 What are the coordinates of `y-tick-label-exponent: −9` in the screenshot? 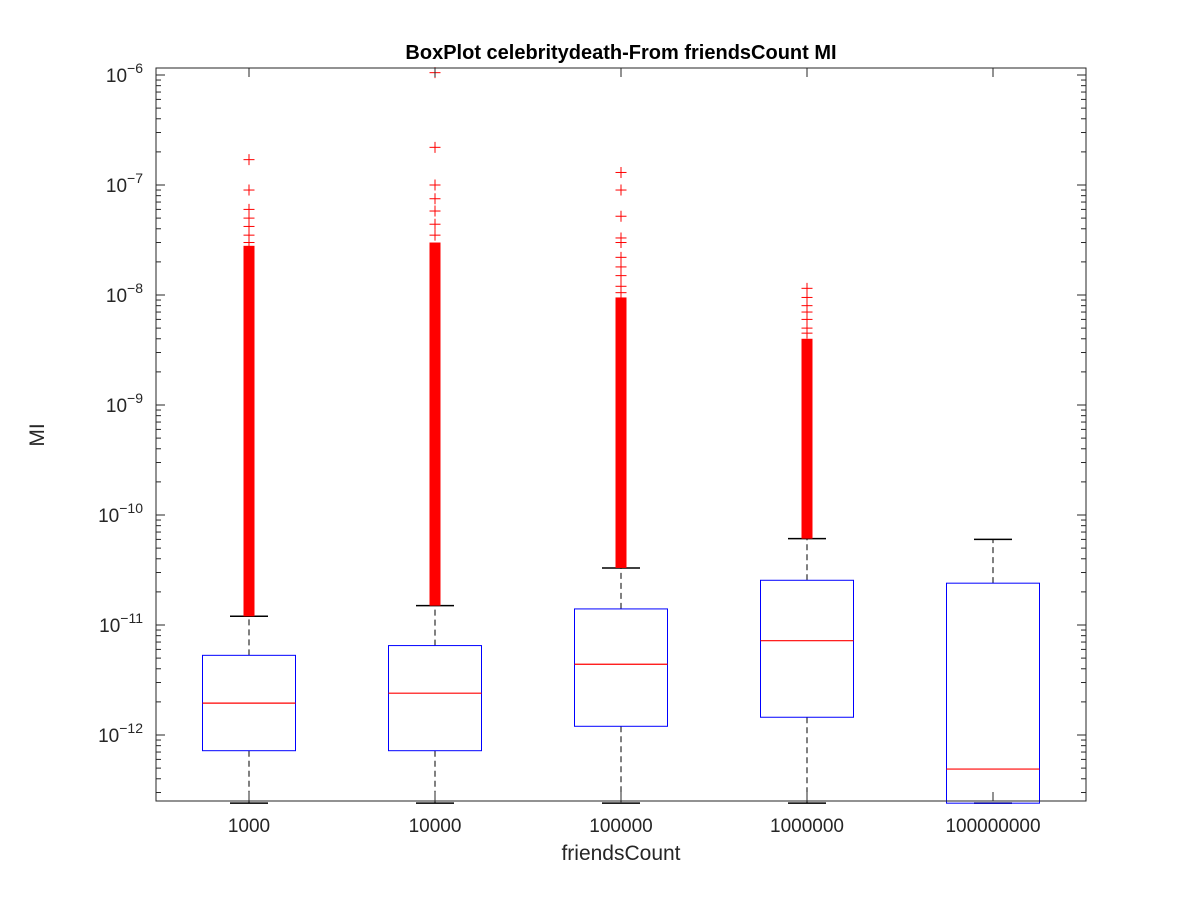 It's located at (135, 398).